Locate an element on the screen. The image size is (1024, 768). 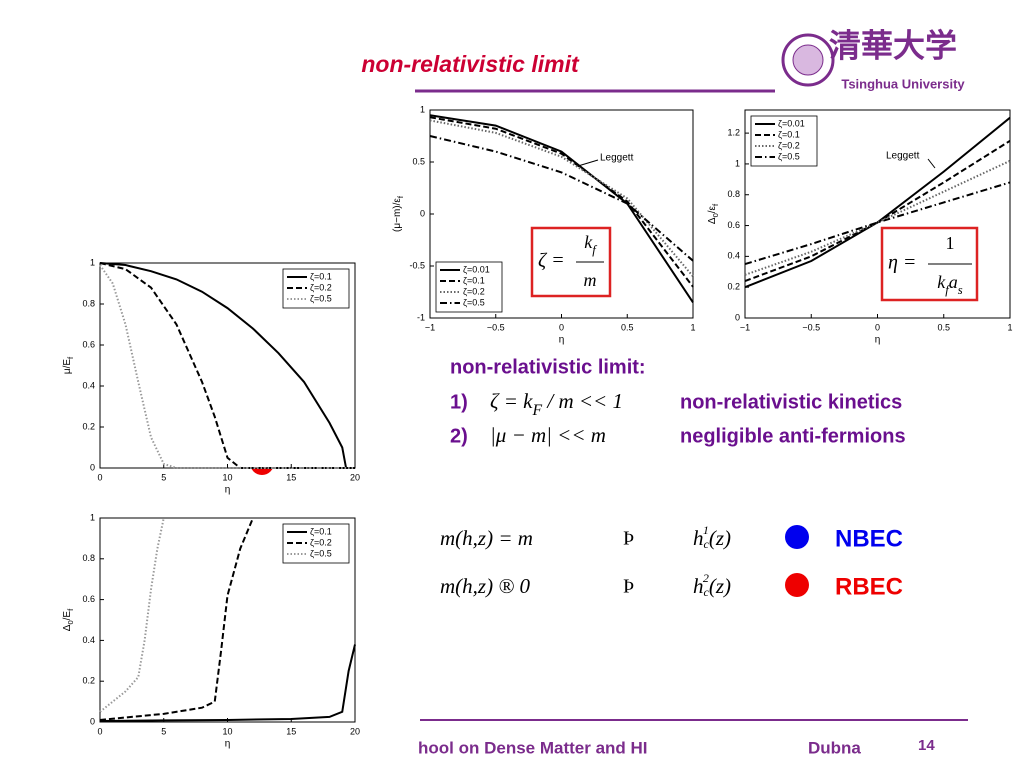
phase-condition: m(h,z) ® 0 is located at coordinates (485, 586).